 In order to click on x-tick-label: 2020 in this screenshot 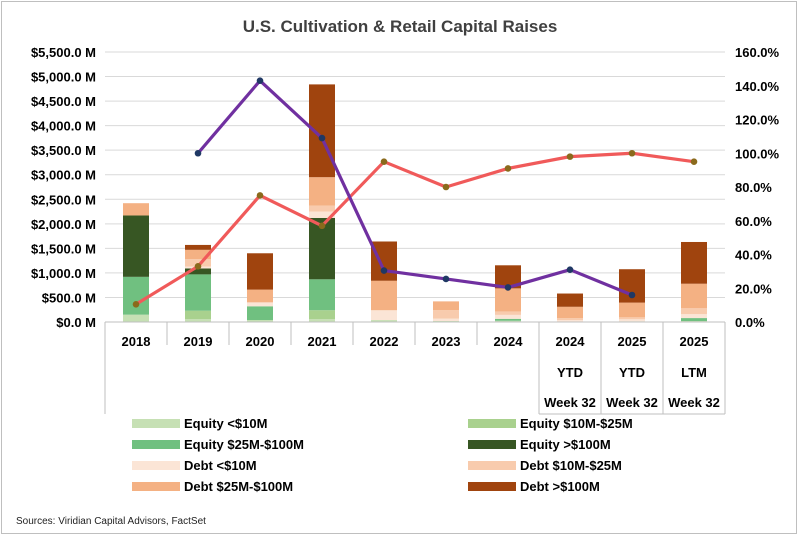, I will do `click(260, 341)`.